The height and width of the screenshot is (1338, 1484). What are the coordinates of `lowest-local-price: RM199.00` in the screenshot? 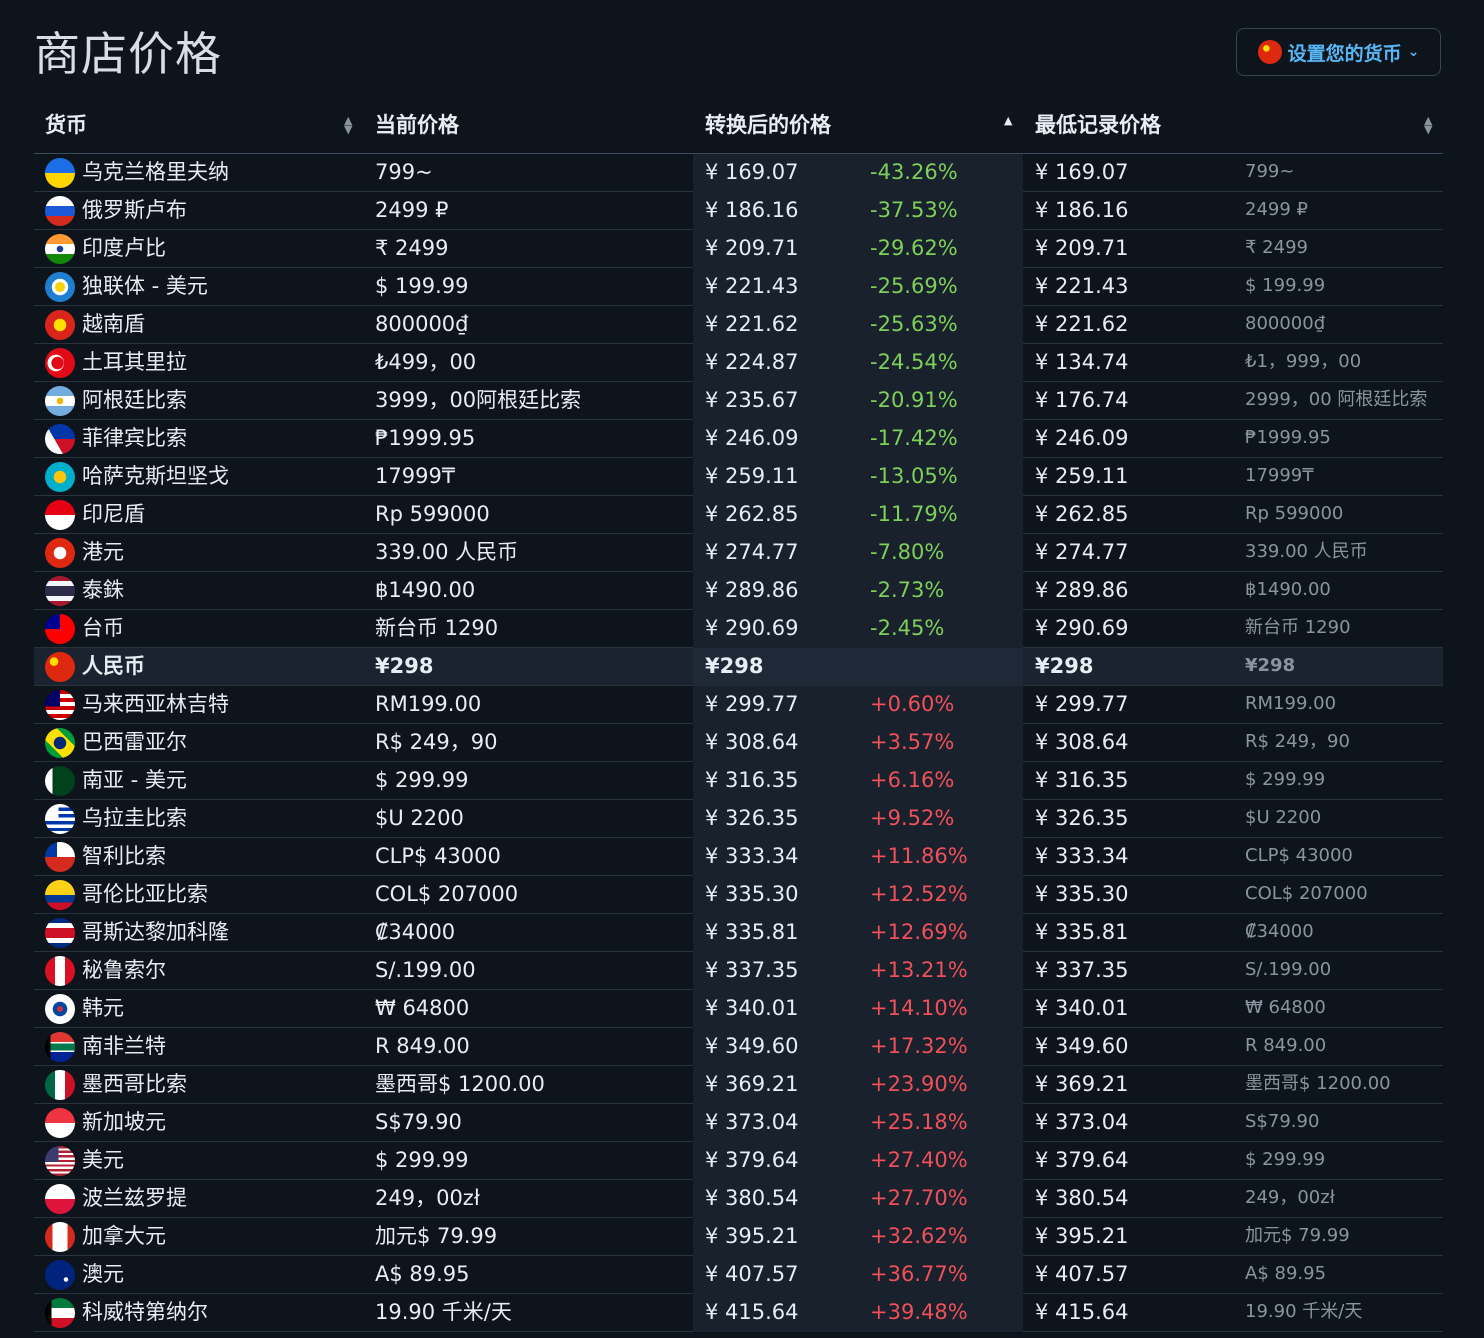 It's located at (1291, 703).